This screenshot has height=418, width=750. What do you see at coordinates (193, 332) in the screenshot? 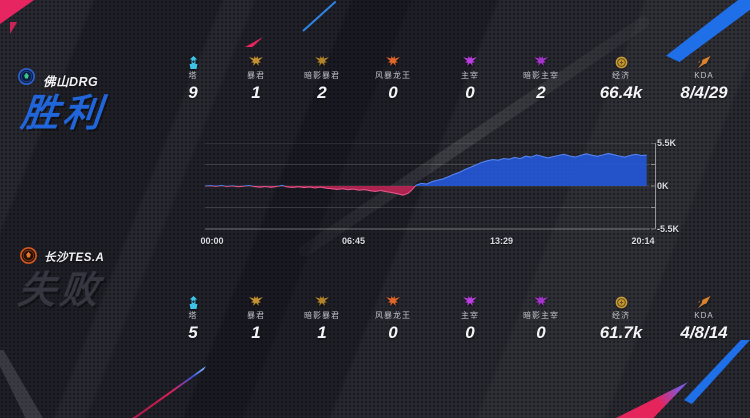
I see `stat-value: 5` at bounding box center [193, 332].